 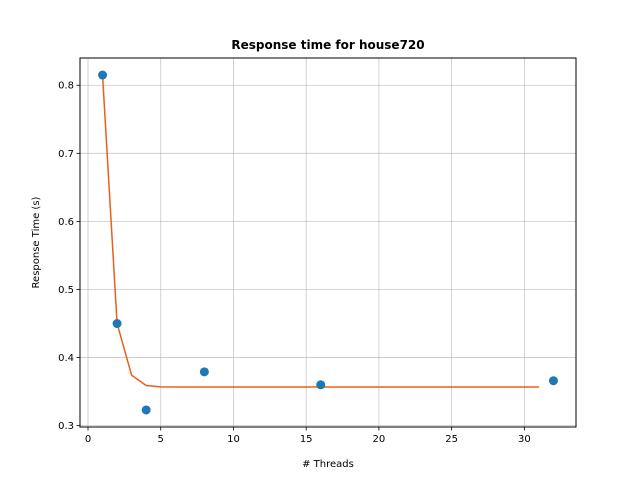 I want to click on x-axis-label: # Threads, so click(x=328, y=464).